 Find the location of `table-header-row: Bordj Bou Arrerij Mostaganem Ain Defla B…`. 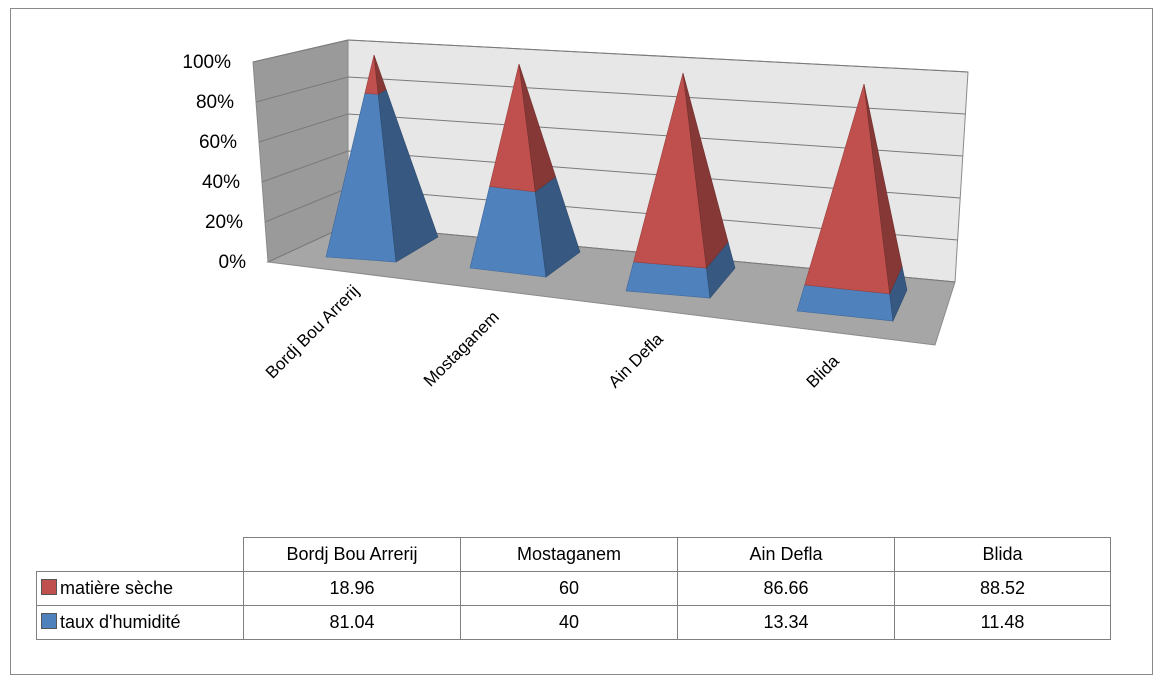

table-header-row: Bordj Bou Arrerij Mostaganem Ain Defla B… is located at coordinates (573, 554).